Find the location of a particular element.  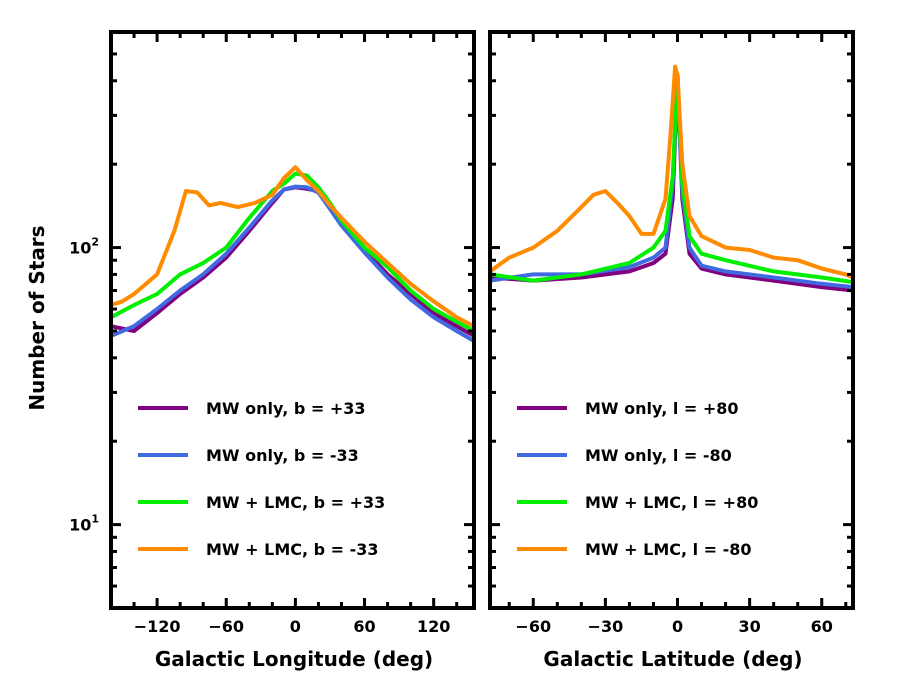

x-tick-label: 120 is located at coordinates (433, 626).